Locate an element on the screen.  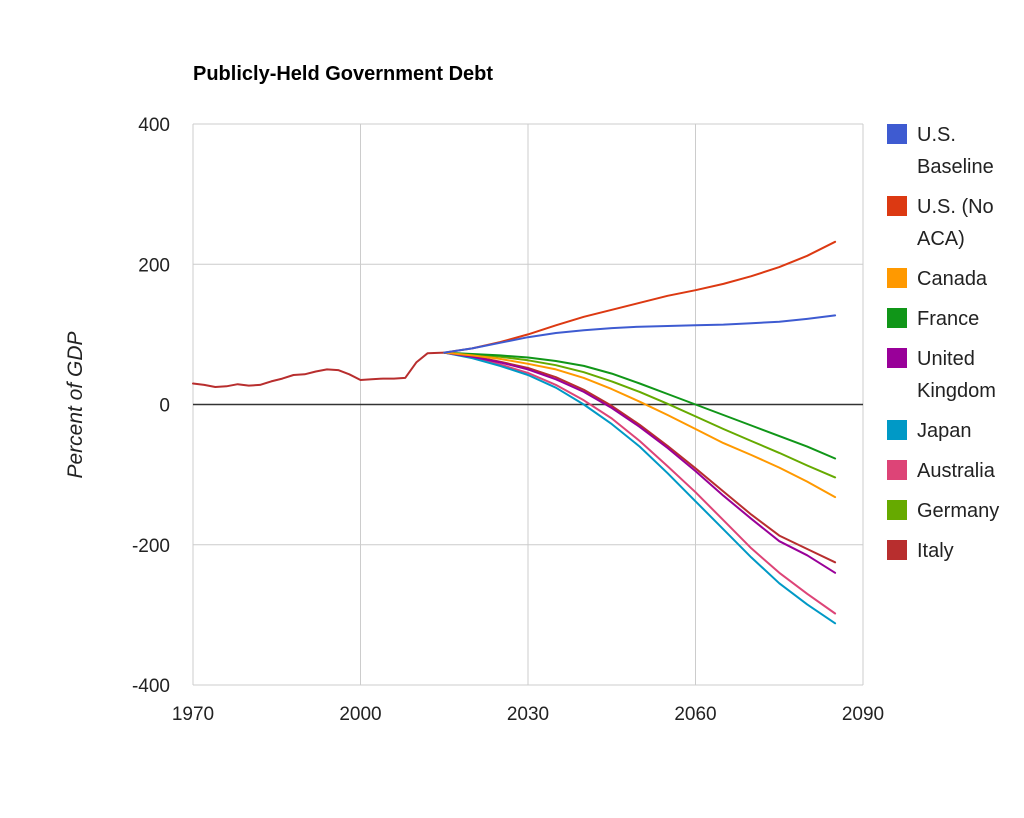
legend-item: Germany is located at coordinates (943, 511).